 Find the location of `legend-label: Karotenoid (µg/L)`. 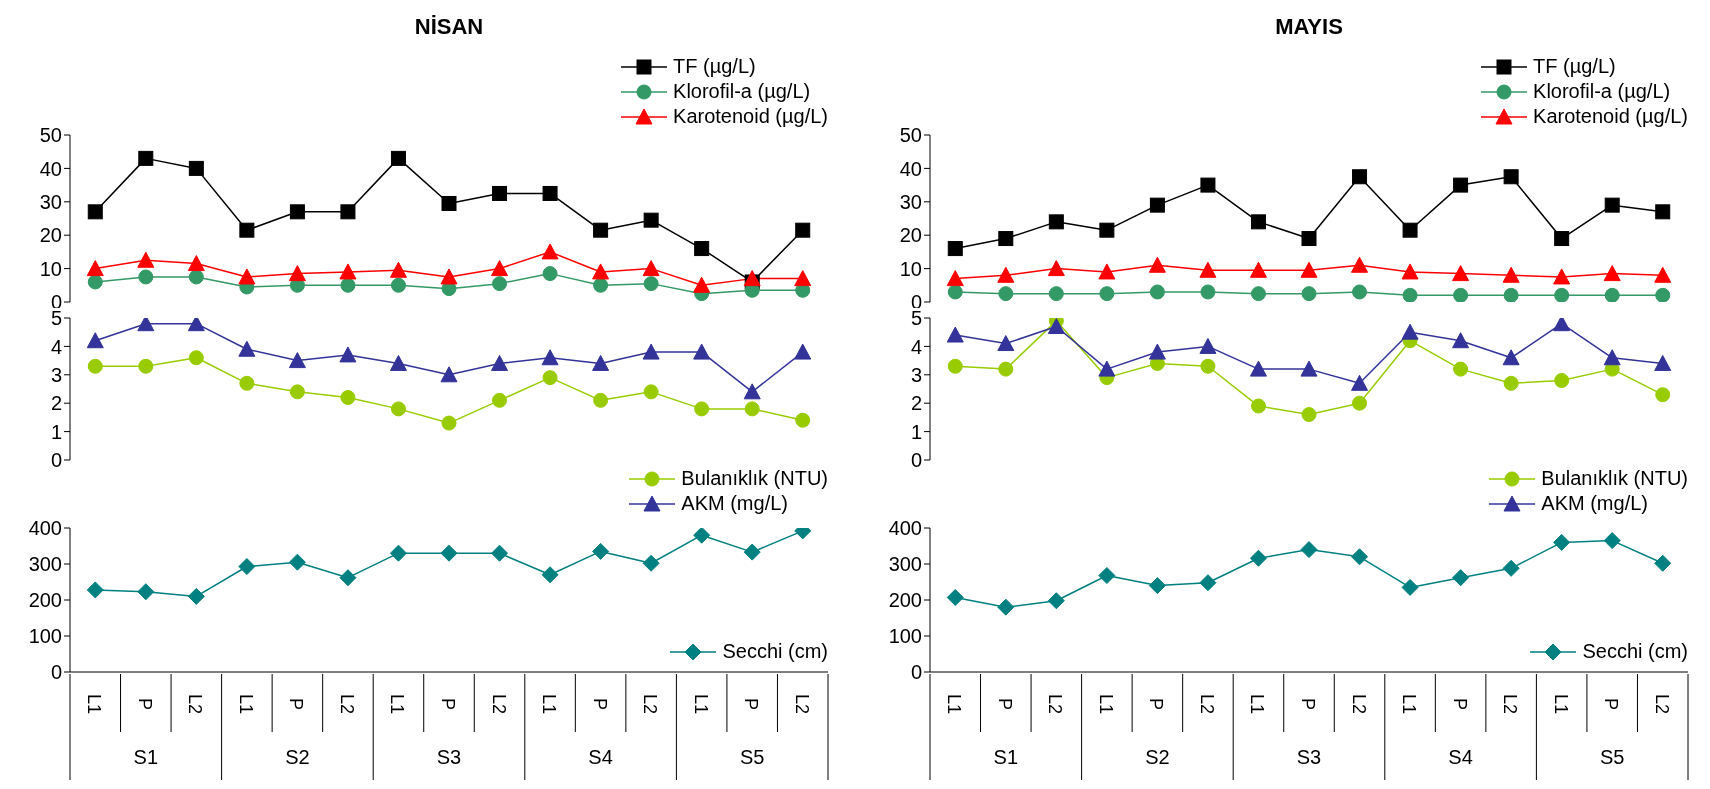

legend-label: Karotenoid (µg/L) is located at coordinates (1610, 116).